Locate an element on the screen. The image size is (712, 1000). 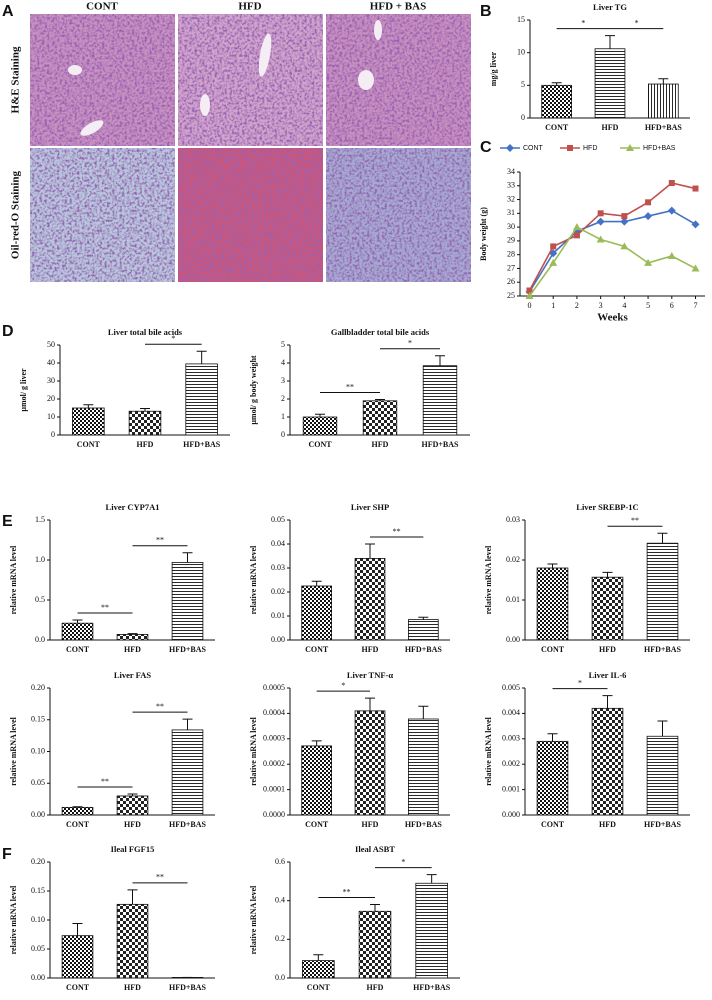
row-label: Oil-red-O Staining is located at coordinates (16, 214).